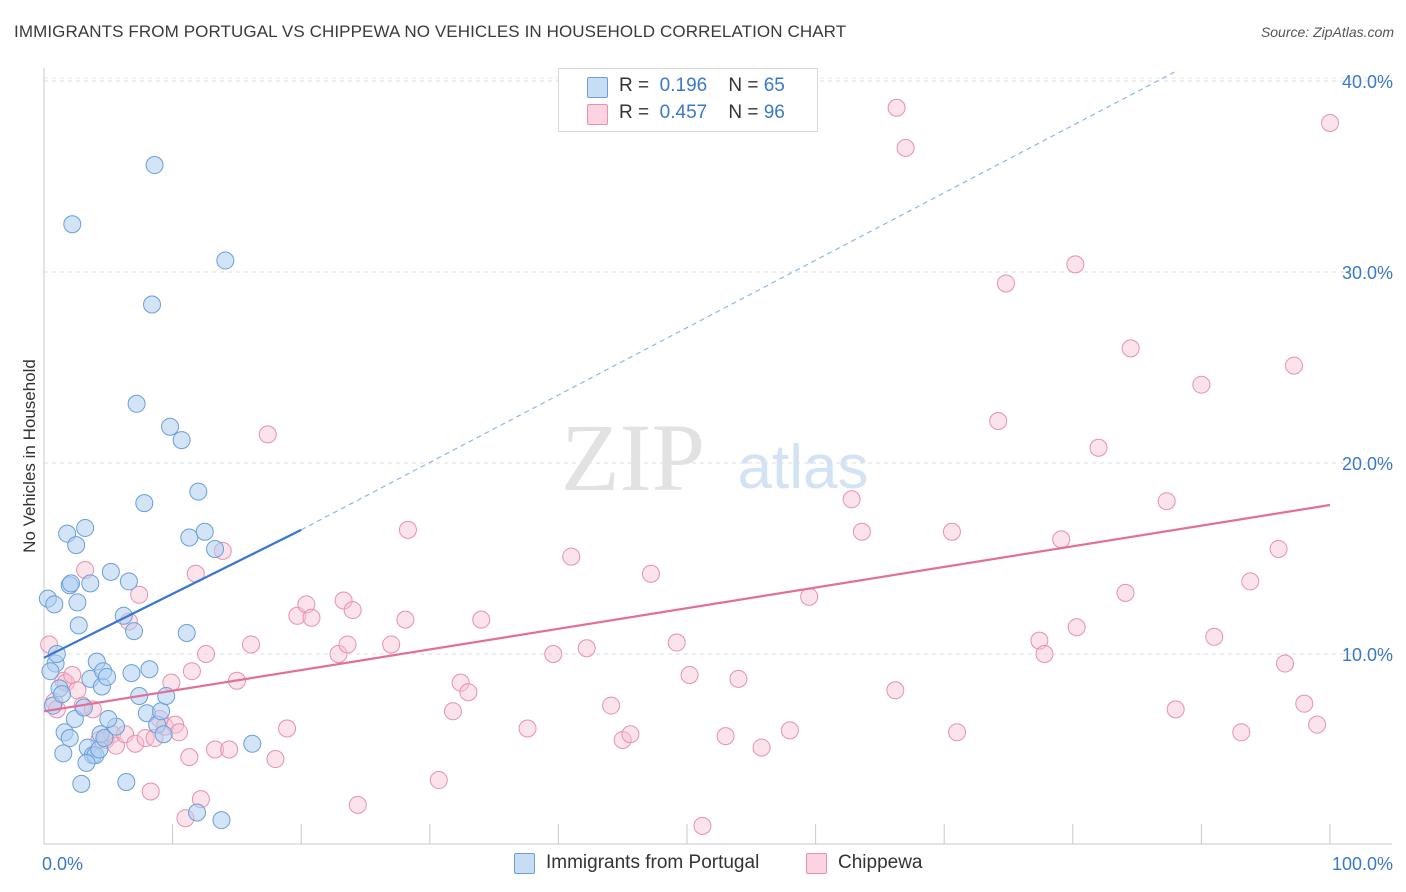 This screenshot has height=892, width=1406. What do you see at coordinates (774, 85) in the screenshot?
I see `legend-n-portugal: 65` at bounding box center [774, 85].